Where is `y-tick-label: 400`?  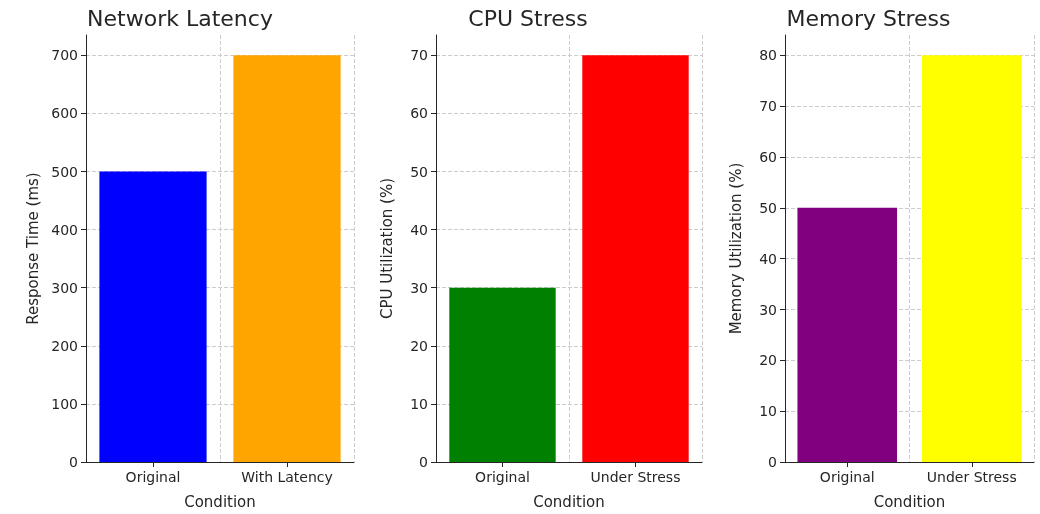 y-tick-label: 400 is located at coordinates (64, 229).